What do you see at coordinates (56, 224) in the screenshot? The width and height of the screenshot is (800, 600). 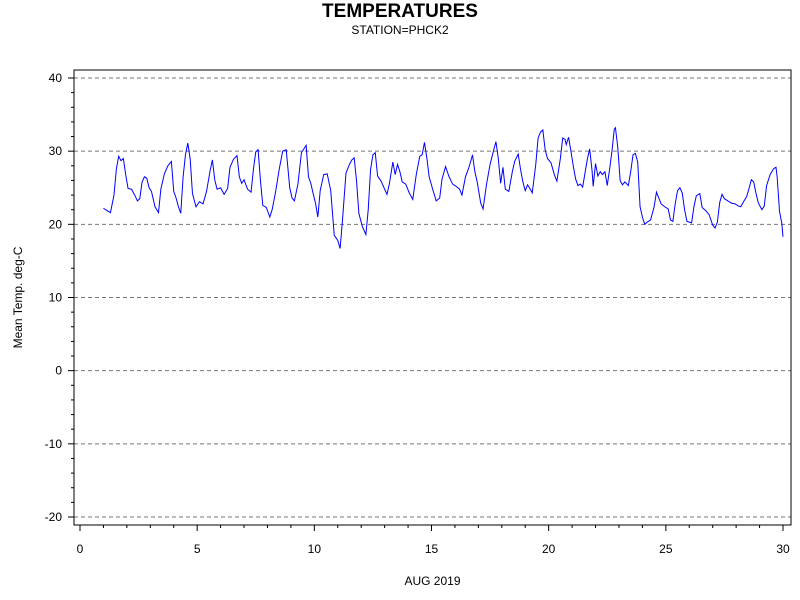 I see `y-tick-label: 20` at bounding box center [56, 224].